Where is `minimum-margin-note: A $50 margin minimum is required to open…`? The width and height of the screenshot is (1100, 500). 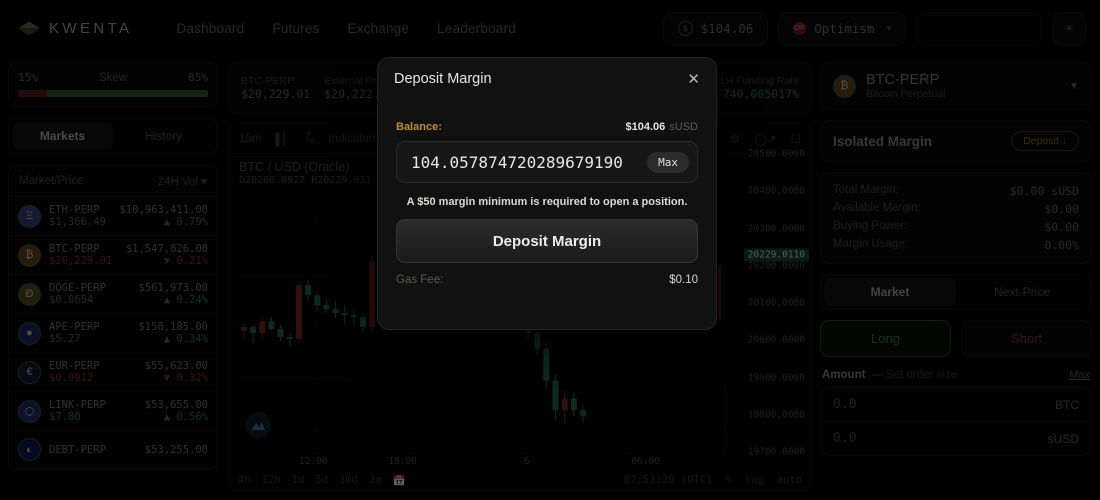
minimum-margin-note: A $50 margin minimum is required to open… is located at coordinates (547, 202).